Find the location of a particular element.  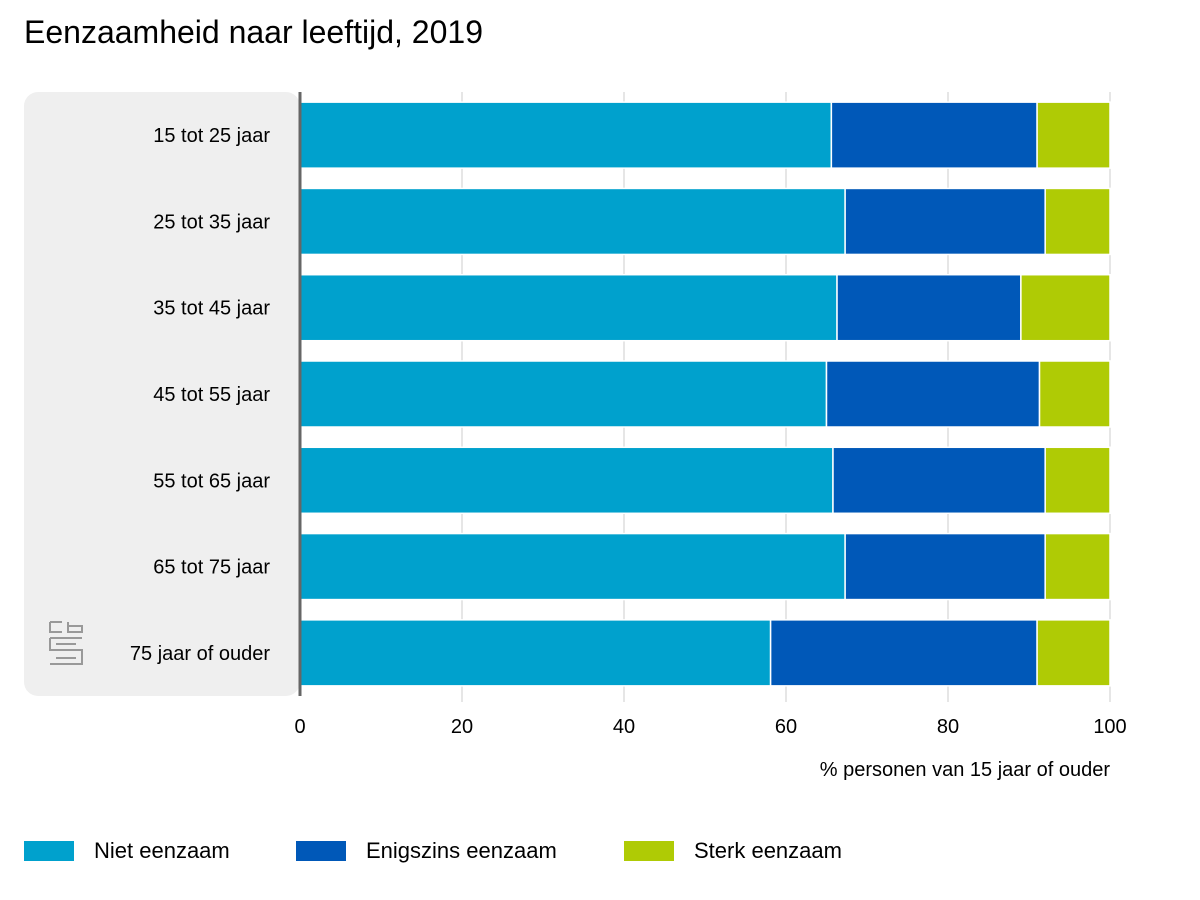

x-tick-label: 80 is located at coordinates (948, 727).